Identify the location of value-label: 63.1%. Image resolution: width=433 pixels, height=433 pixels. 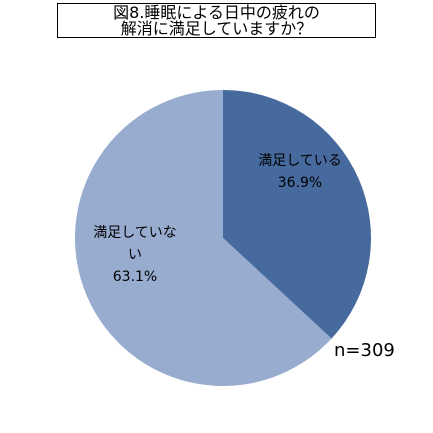
(135, 277).